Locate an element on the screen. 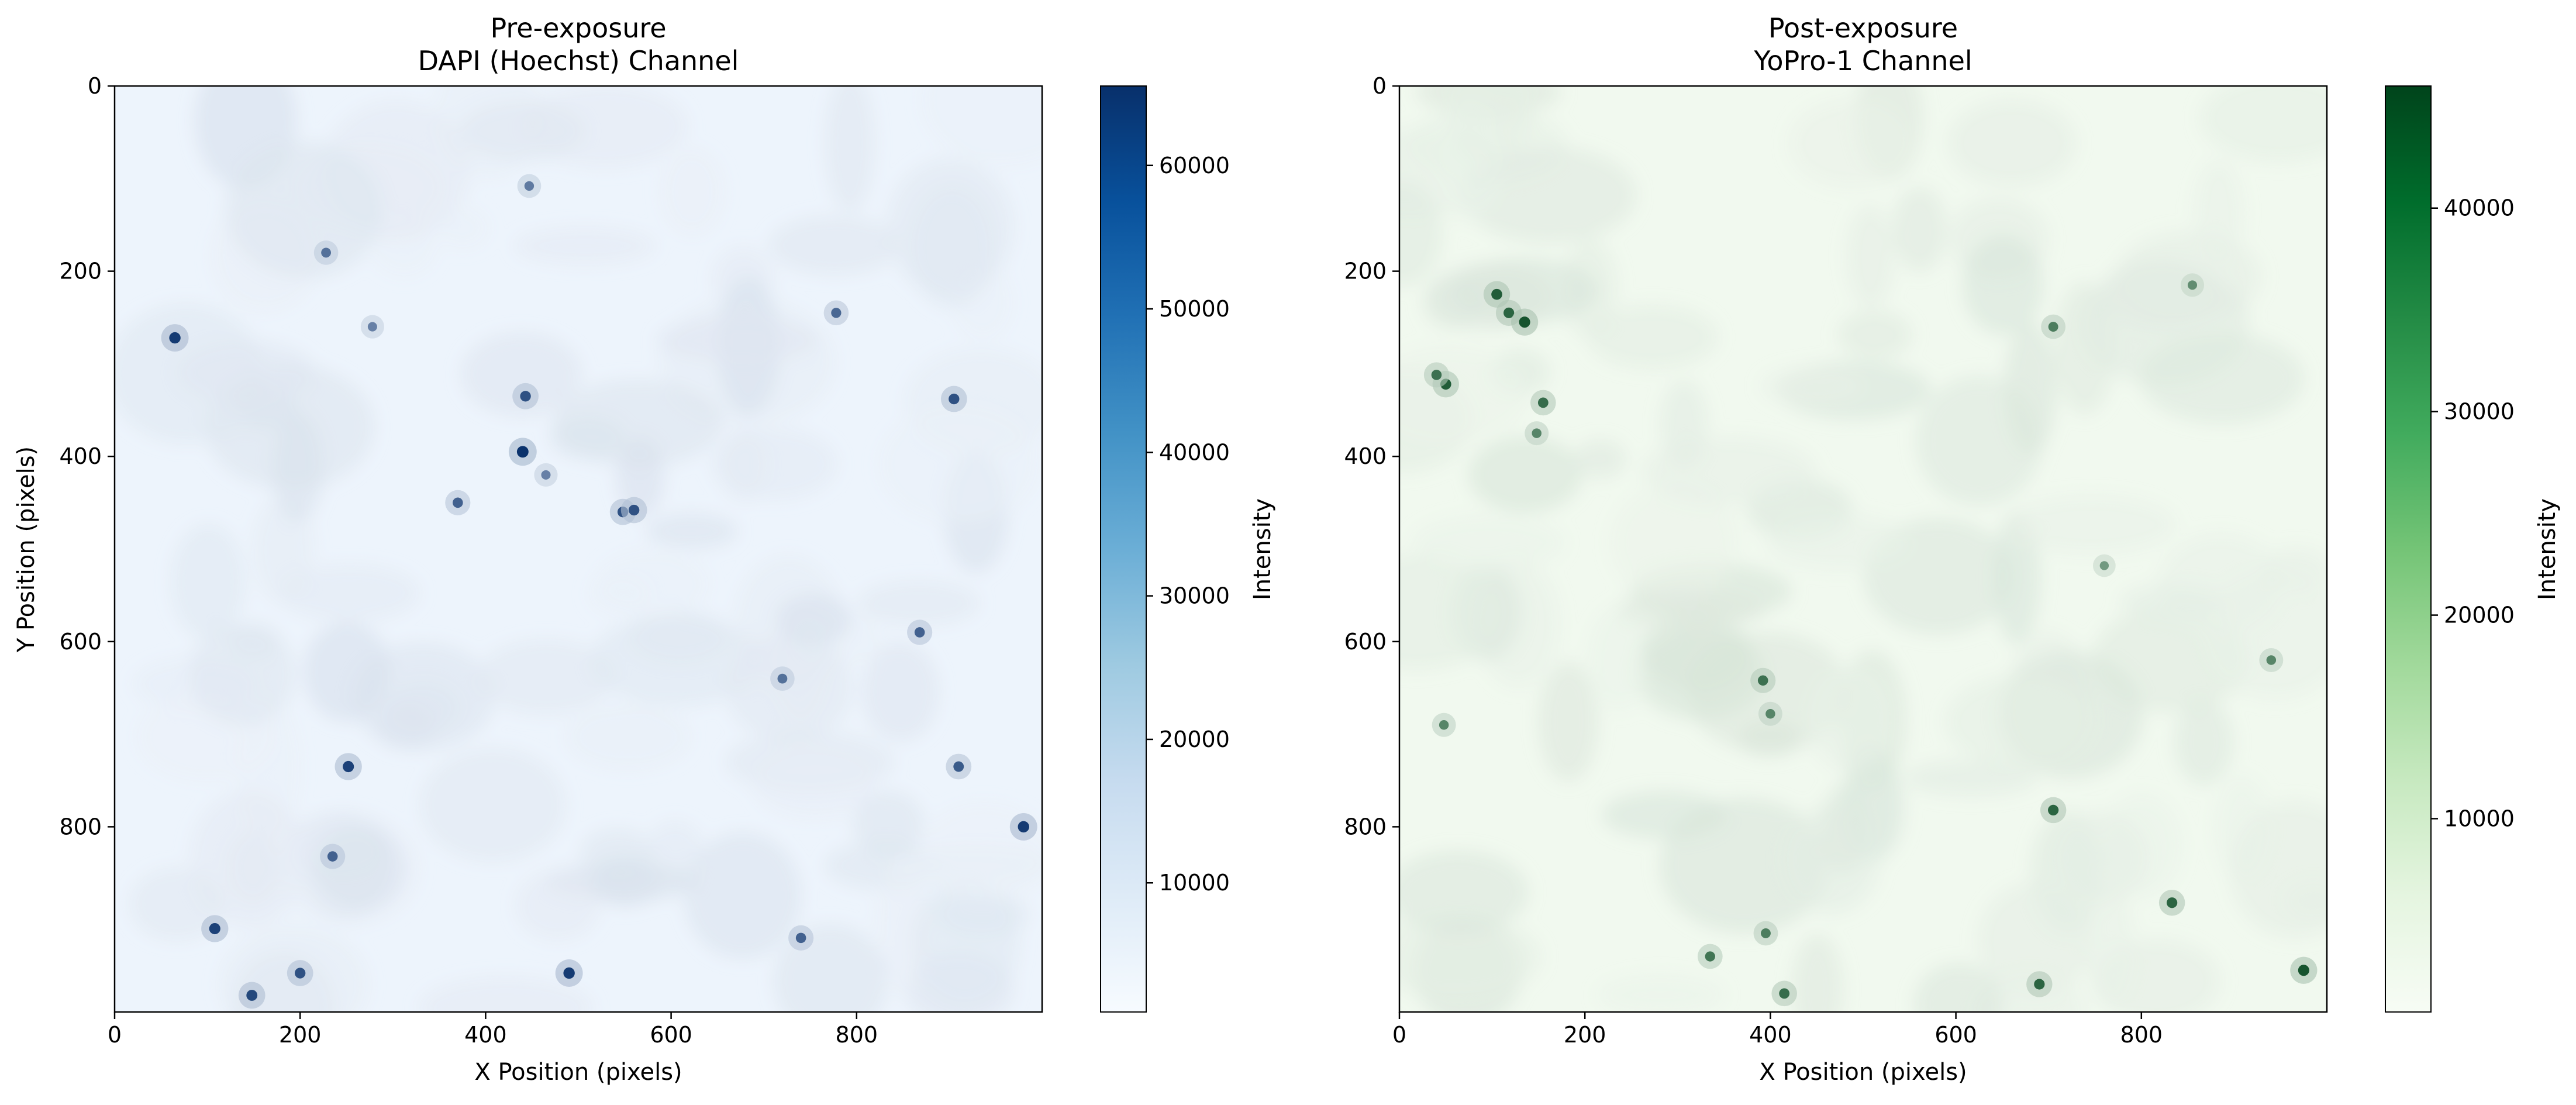 The width and height of the screenshot is (2576, 1105). x-axis-ticks-pre: 0 200 400 600 800 is located at coordinates (493, 1030).